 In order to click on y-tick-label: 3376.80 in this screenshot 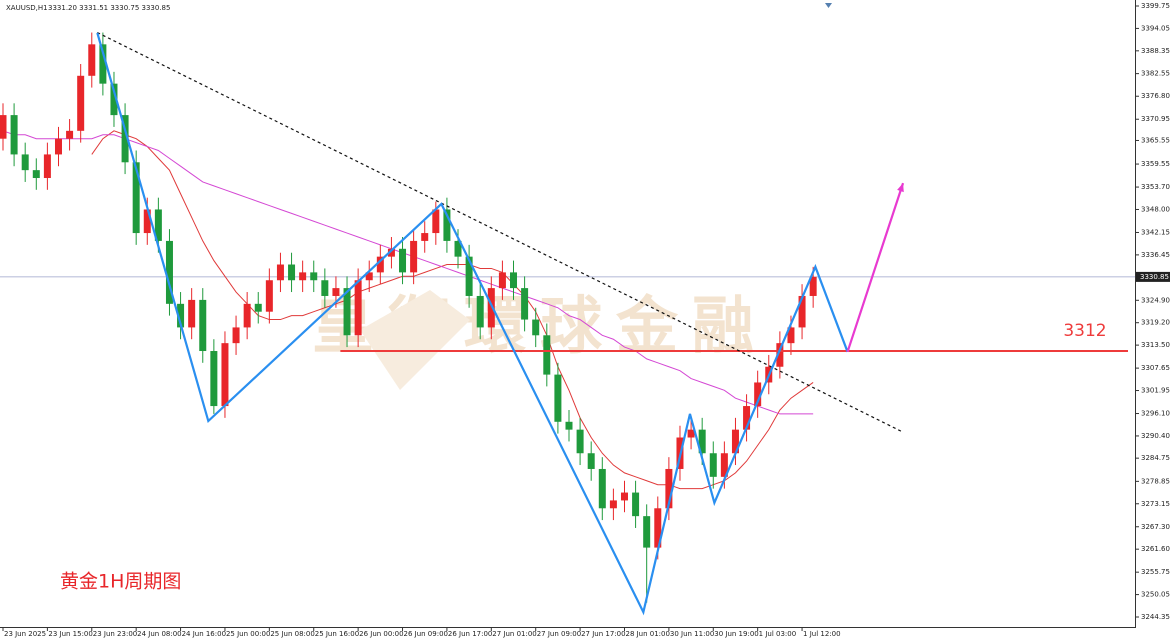, I will do `click(1155, 96)`.